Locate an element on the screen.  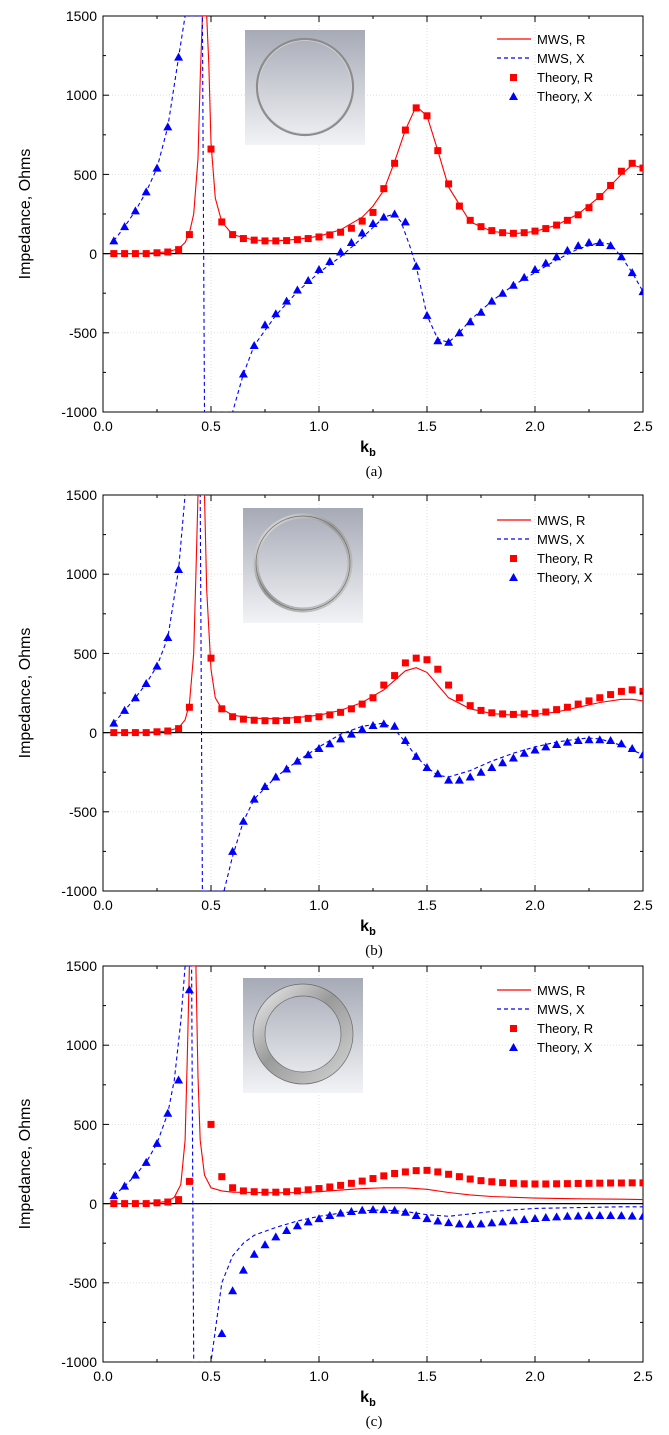
panel-caption-c: (c) is located at coordinates (374, 1422).